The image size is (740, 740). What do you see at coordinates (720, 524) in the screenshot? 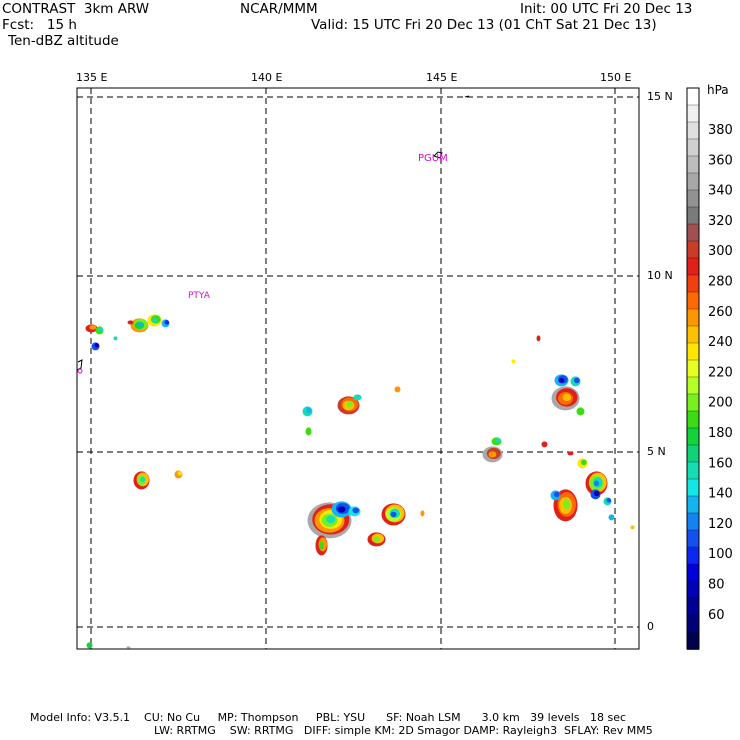
I see `colorbar-label: 120` at bounding box center [720, 524].